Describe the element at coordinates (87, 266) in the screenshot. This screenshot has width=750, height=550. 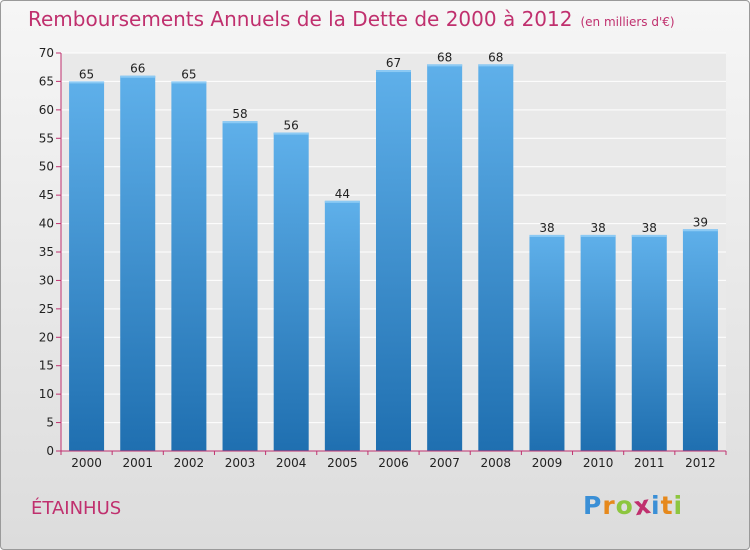
I see `bar-2000` at that location.